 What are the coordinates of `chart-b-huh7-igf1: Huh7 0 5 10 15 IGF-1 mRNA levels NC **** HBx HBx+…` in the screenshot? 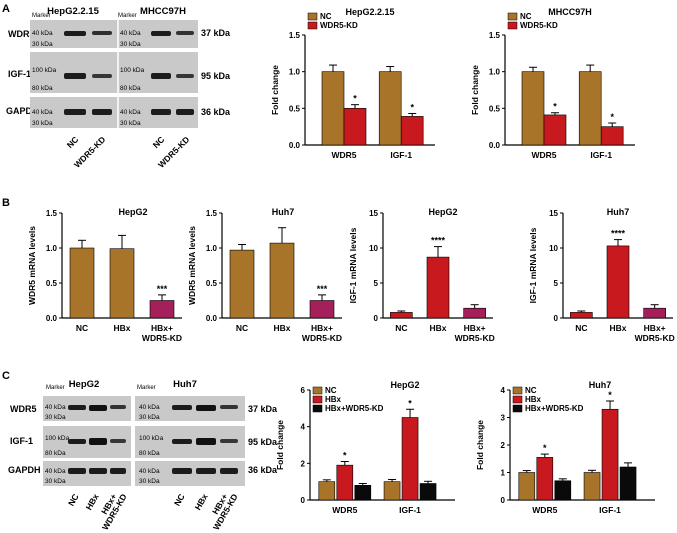 It's located at (601, 275).